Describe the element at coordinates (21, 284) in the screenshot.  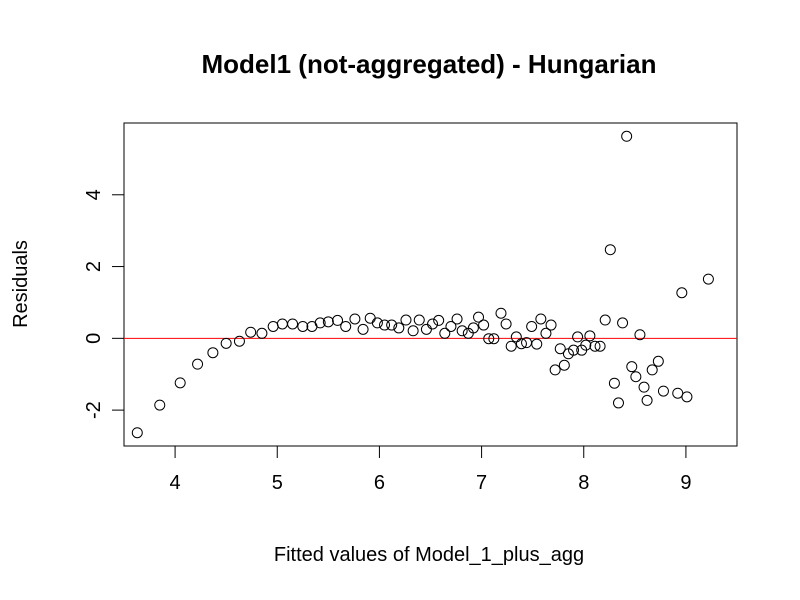
I see `y-axis-label: Residuals` at that location.